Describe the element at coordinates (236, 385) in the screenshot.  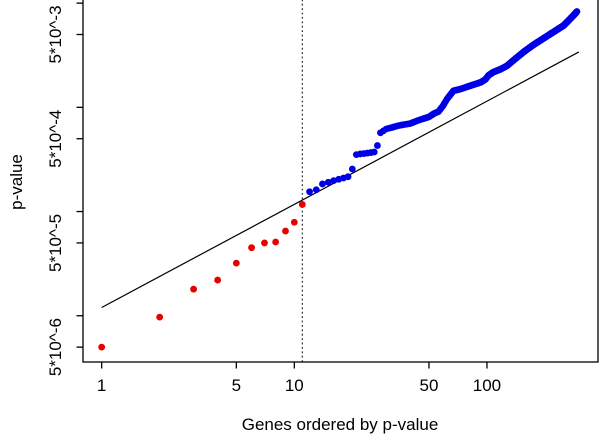
I see `x-axis-tick-label: 5` at that location.